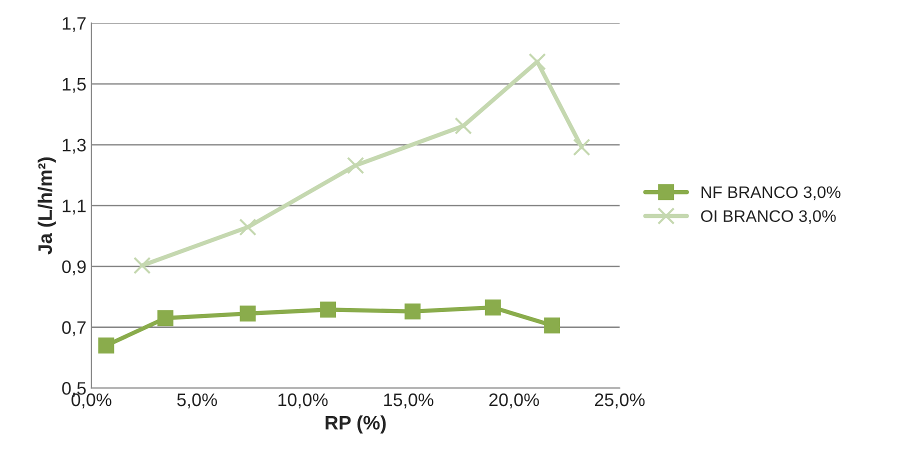  I want to click on x-tick-label: 15,0%, so click(409, 400).